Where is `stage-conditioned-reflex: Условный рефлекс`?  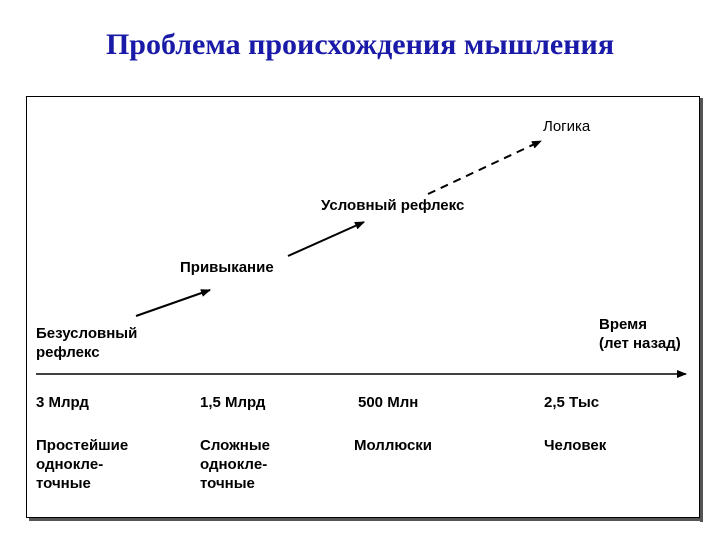 stage-conditioned-reflex: Условный рефлекс is located at coordinates (393, 205).